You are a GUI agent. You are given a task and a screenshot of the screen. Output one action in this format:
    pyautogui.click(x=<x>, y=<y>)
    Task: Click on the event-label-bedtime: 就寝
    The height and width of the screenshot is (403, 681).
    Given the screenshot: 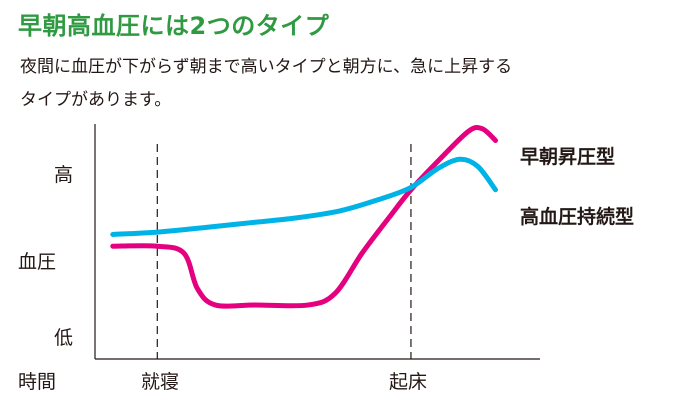 What is the action you would take?
    pyautogui.click(x=160, y=382)
    